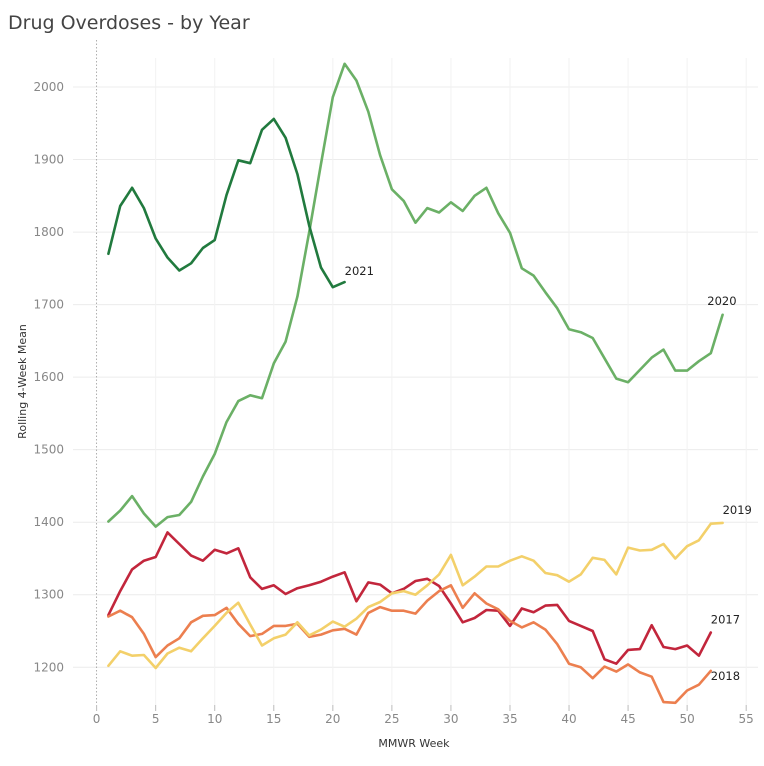 This screenshot has width=764, height=766. I want to click on y-tick-label: 1500, so click(48, 450).